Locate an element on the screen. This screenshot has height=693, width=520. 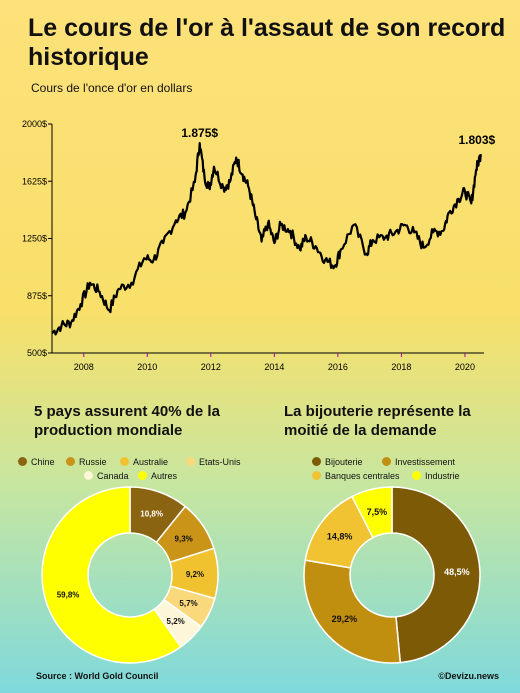
x-tick-label: 2008 is located at coordinates (84, 367).